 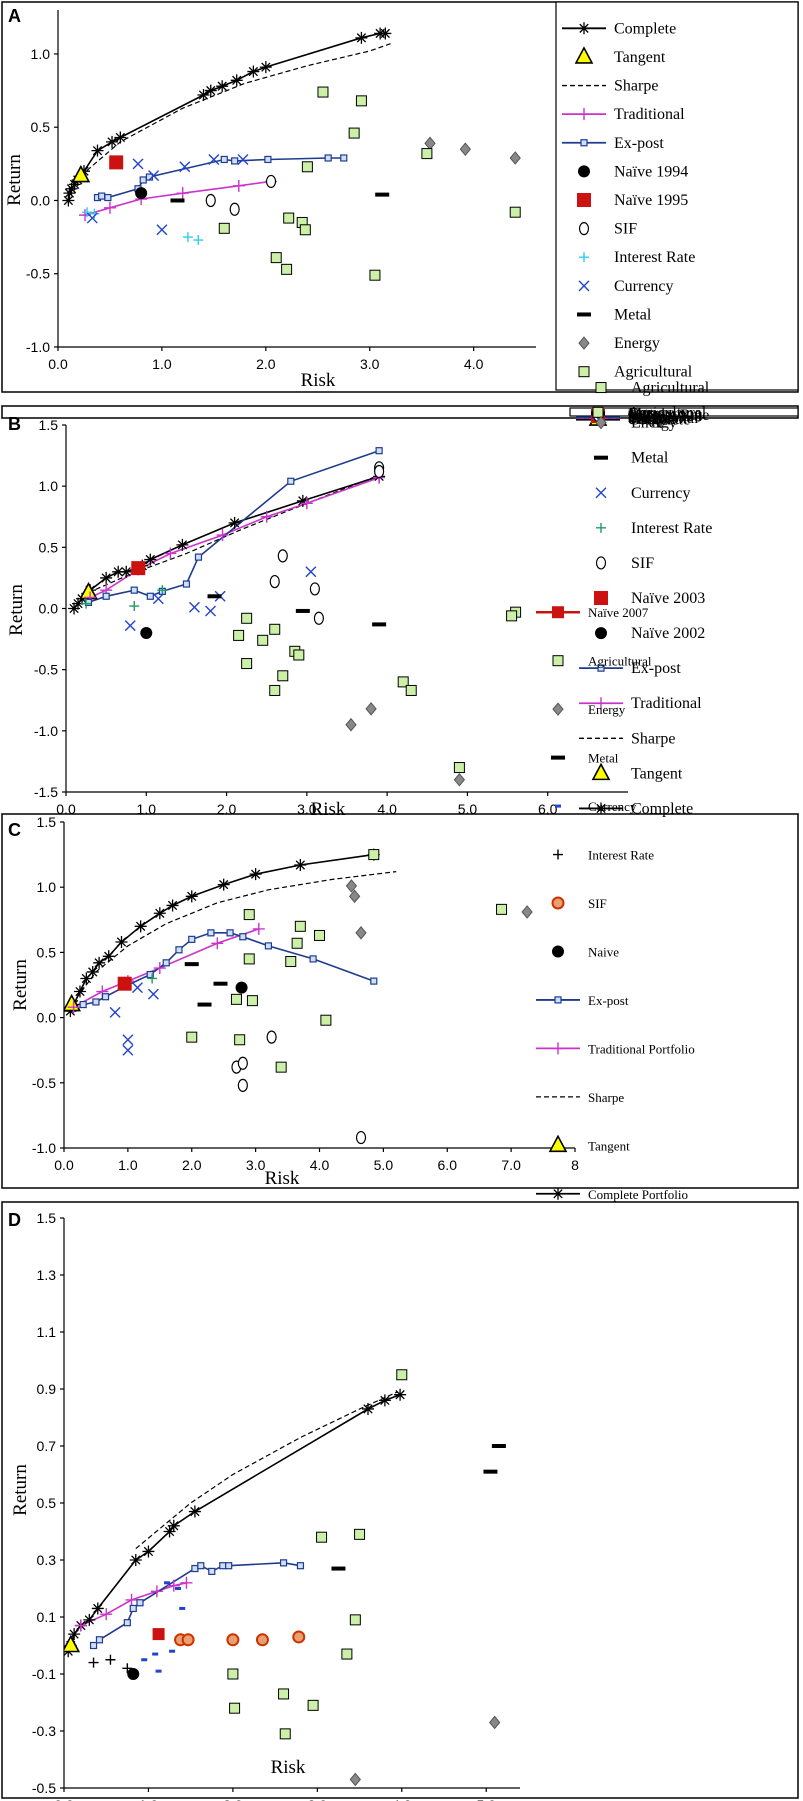 What do you see at coordinates (226, 116) in the screenshot?
I see `series-line-complete` at bounding box center [226, 116].